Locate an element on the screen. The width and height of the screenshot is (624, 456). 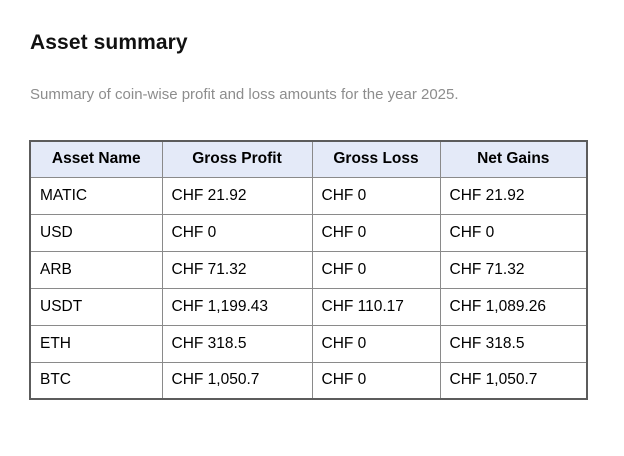
net-gains-cell: CHF 1,089.26 is located at coordinates (513, 306).